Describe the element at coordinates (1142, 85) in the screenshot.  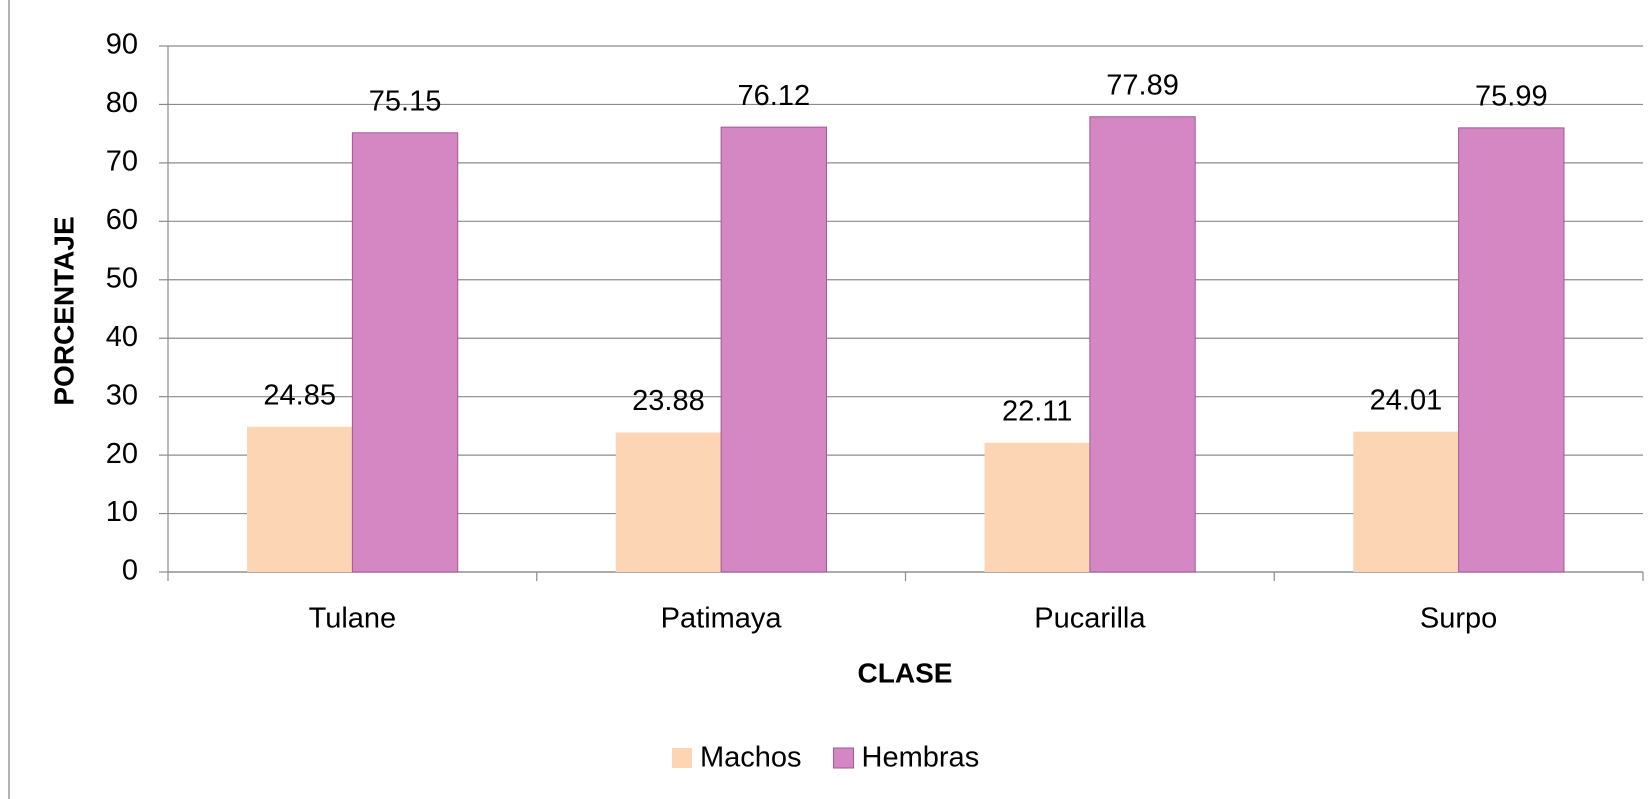
I see `data-label: 77.89` at that location.